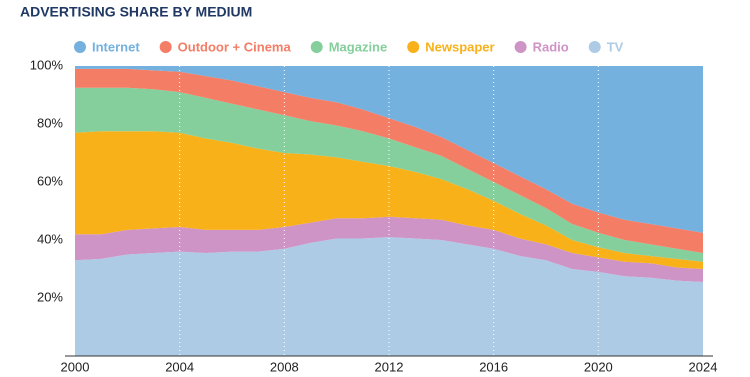 The image size is (750, 377). I want to click on x-tick-label: 2012, so click(389, 366).